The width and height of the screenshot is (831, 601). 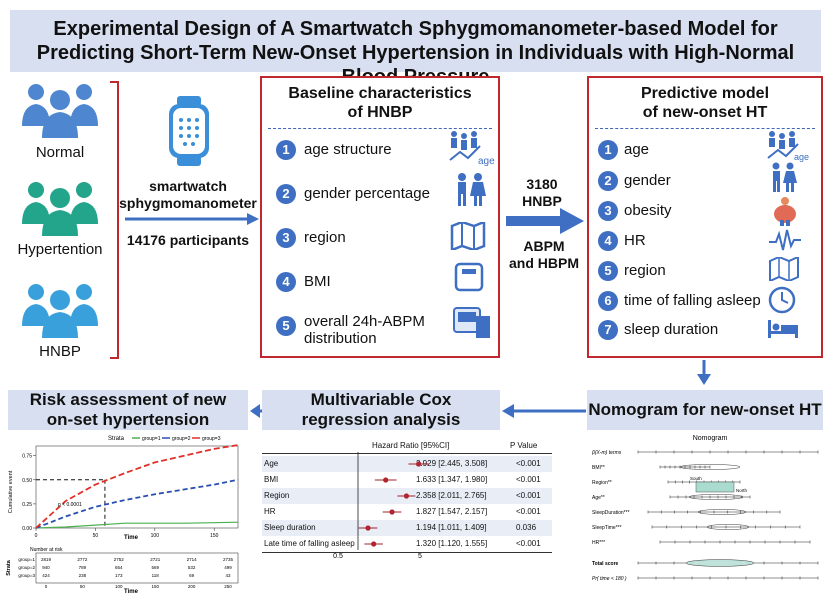 I want to click on map-icon, so click(x=468, y=236).